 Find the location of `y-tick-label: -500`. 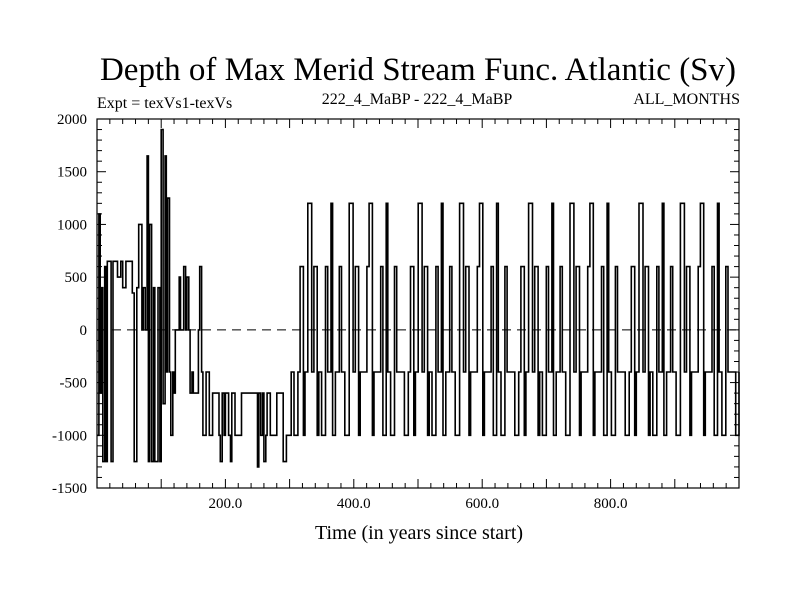

y-tick-label: -500 is located at coordinates (74, 384).